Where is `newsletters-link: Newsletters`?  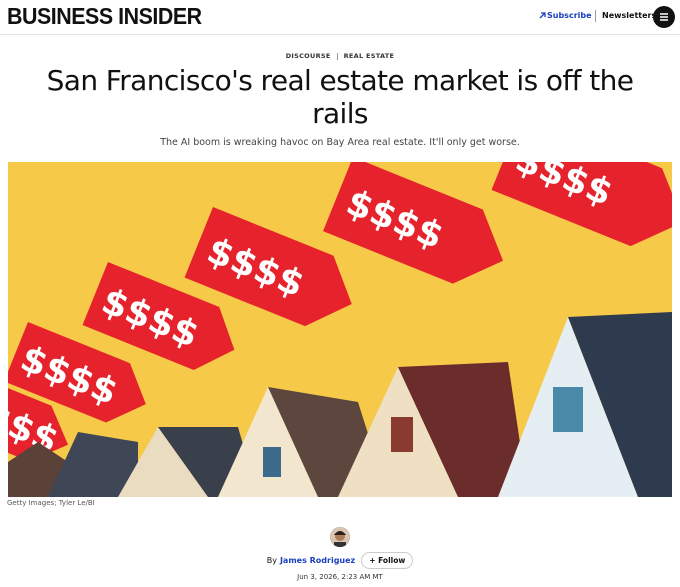 newsletters-link: Newsletters is located at coordinates (629, 15).